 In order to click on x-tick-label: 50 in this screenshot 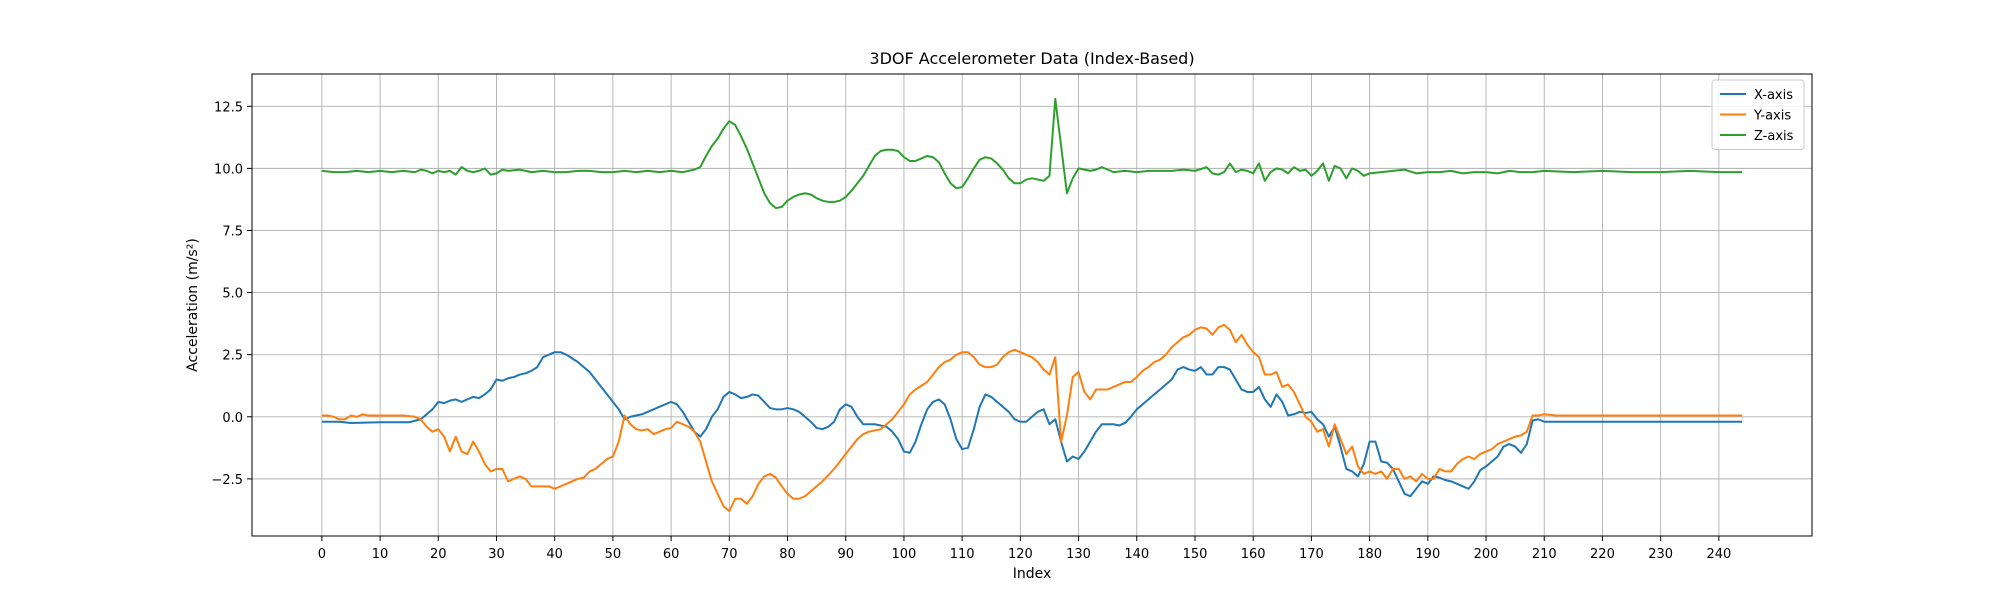, I will do `click(613, 554)`.